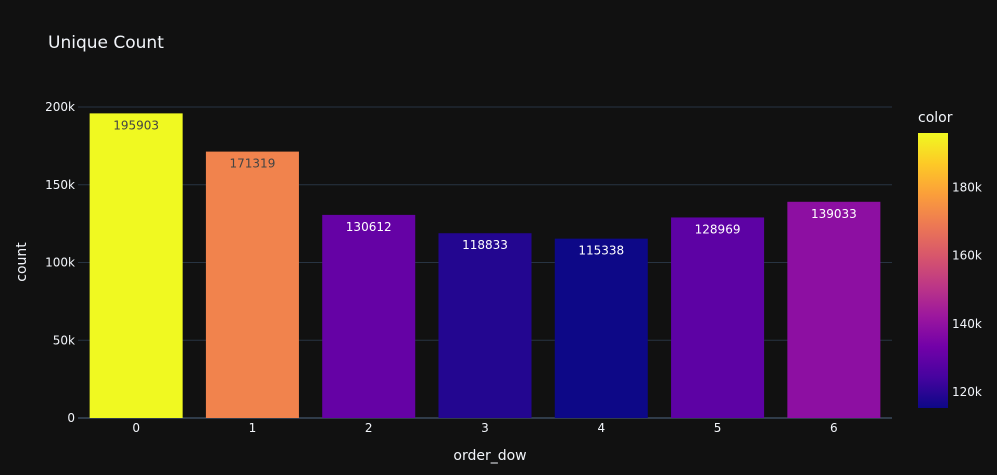 The height and width of the screenshot is (475, 997). I want to click on x-tick-label: 6, so click(834, 428).